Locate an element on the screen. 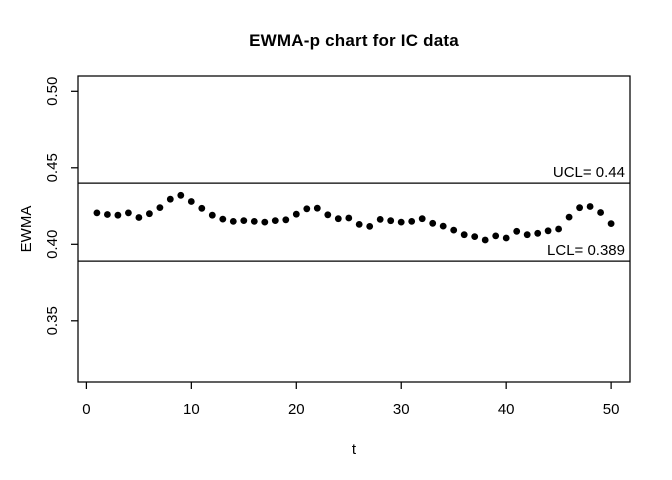 This screenshot has height=480, width=672. y-tick-label: 0.35 is located at coordinates (52, 320).